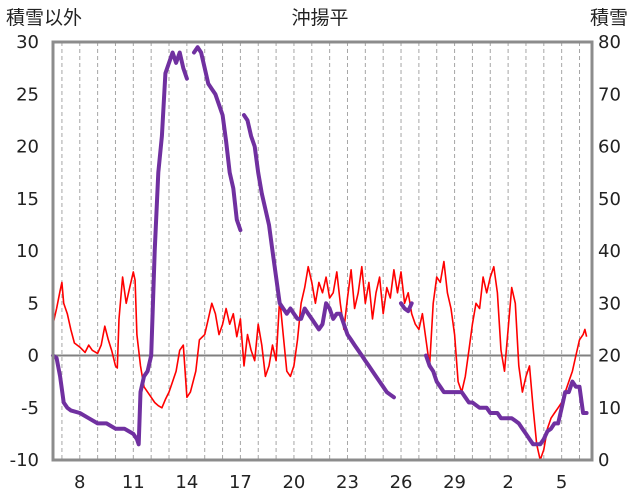 This screenshot has width=636, height=501. What do you see at coordinates (27, 251) in the screenshot?
I see `left-tick-label: 10` at bounding box center [27, 251].